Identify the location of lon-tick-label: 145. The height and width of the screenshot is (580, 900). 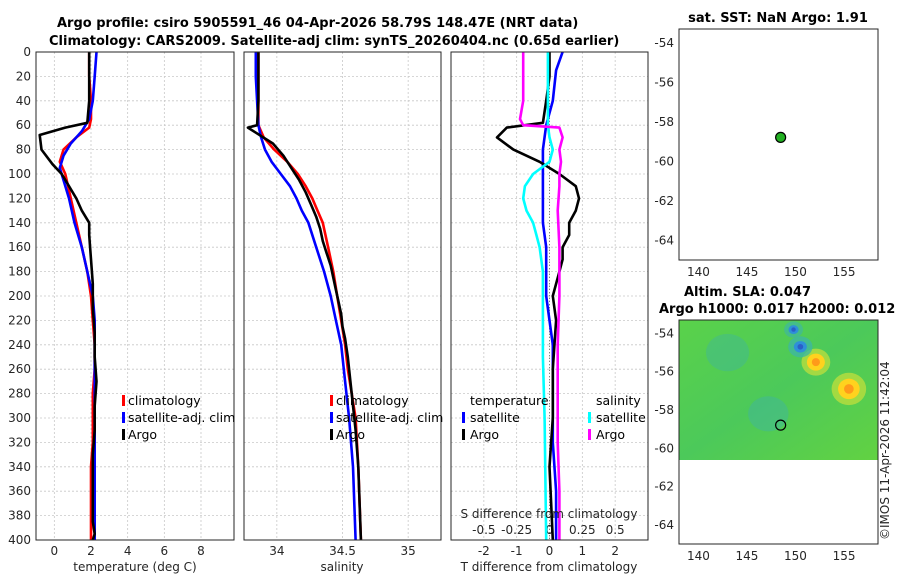
(746, 556).